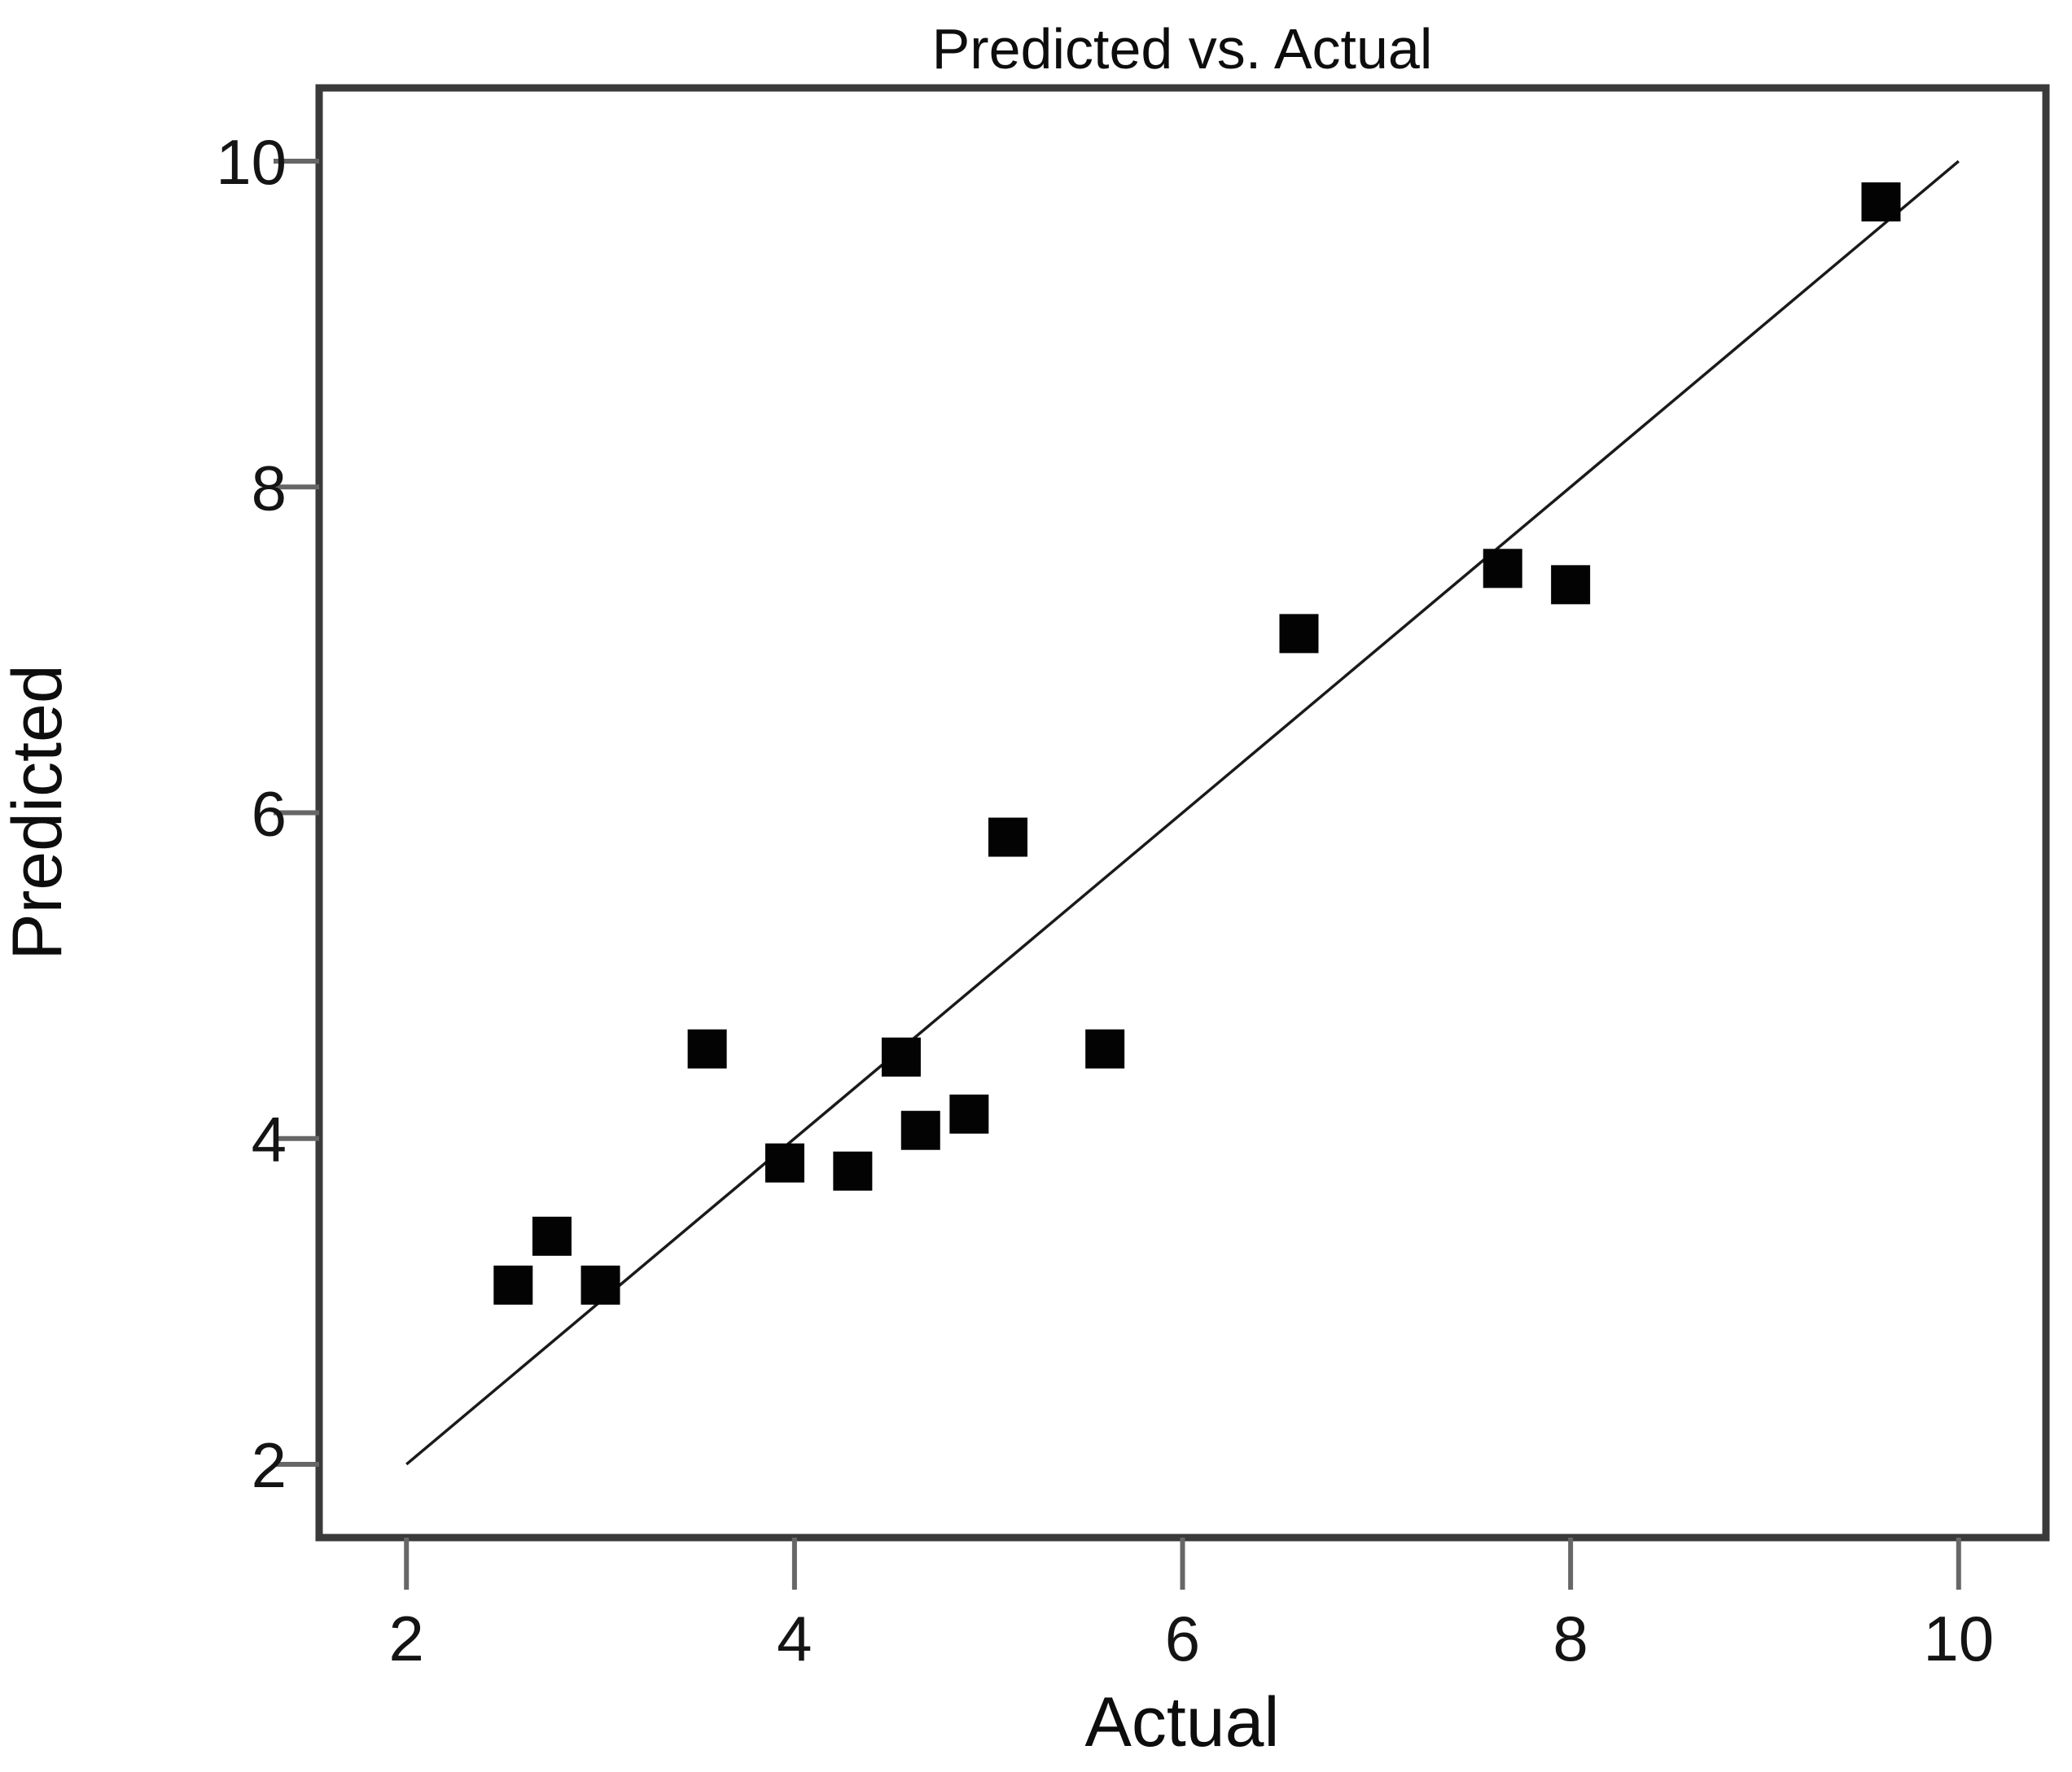 Image resolution: width=2072 pixels, height=1772 pixels. What do you see at coordinates (269, 814) in the screenshot?
I see `y-tick-label: 6` at bounding box center [269, 814].